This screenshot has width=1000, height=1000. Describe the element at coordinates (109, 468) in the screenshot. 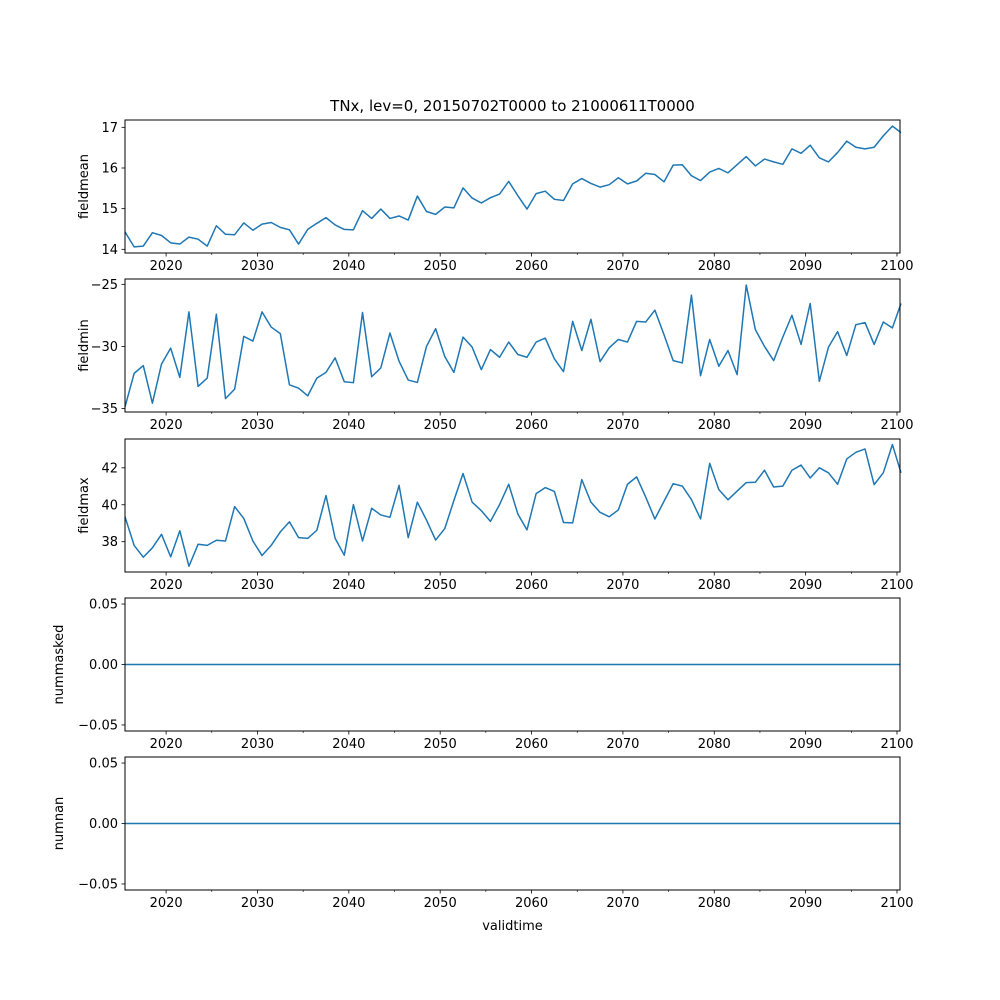

I see `y-tick-label: 42` at that location.